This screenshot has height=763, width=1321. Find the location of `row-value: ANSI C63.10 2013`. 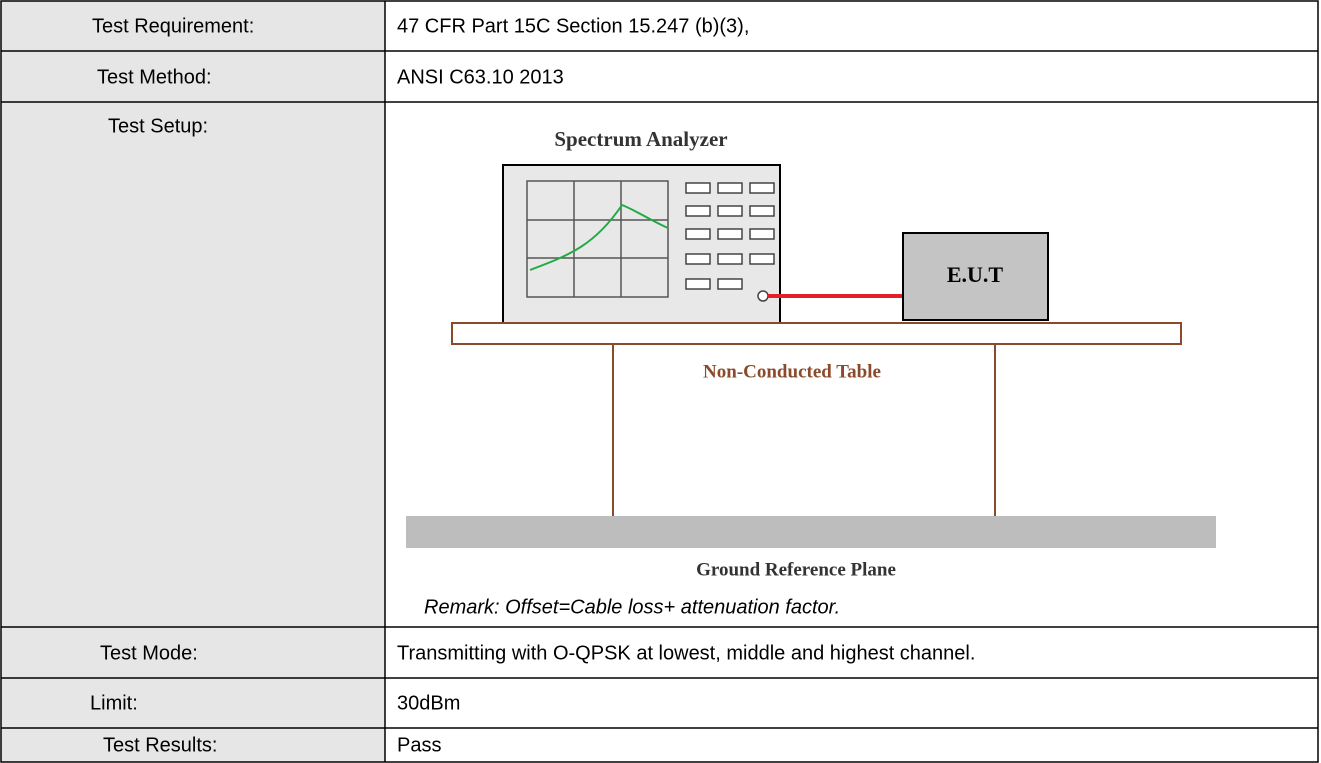

row-value: ANSI C63.10 2013 is located at coordinates (480, 77).